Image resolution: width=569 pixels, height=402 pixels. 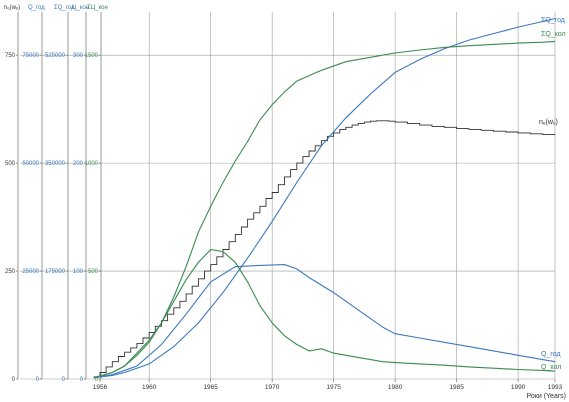 What do you see at coordinates (10, 56) in the screenshot?
I see `y-tick-label: 750` at bounding box center [10, 56].